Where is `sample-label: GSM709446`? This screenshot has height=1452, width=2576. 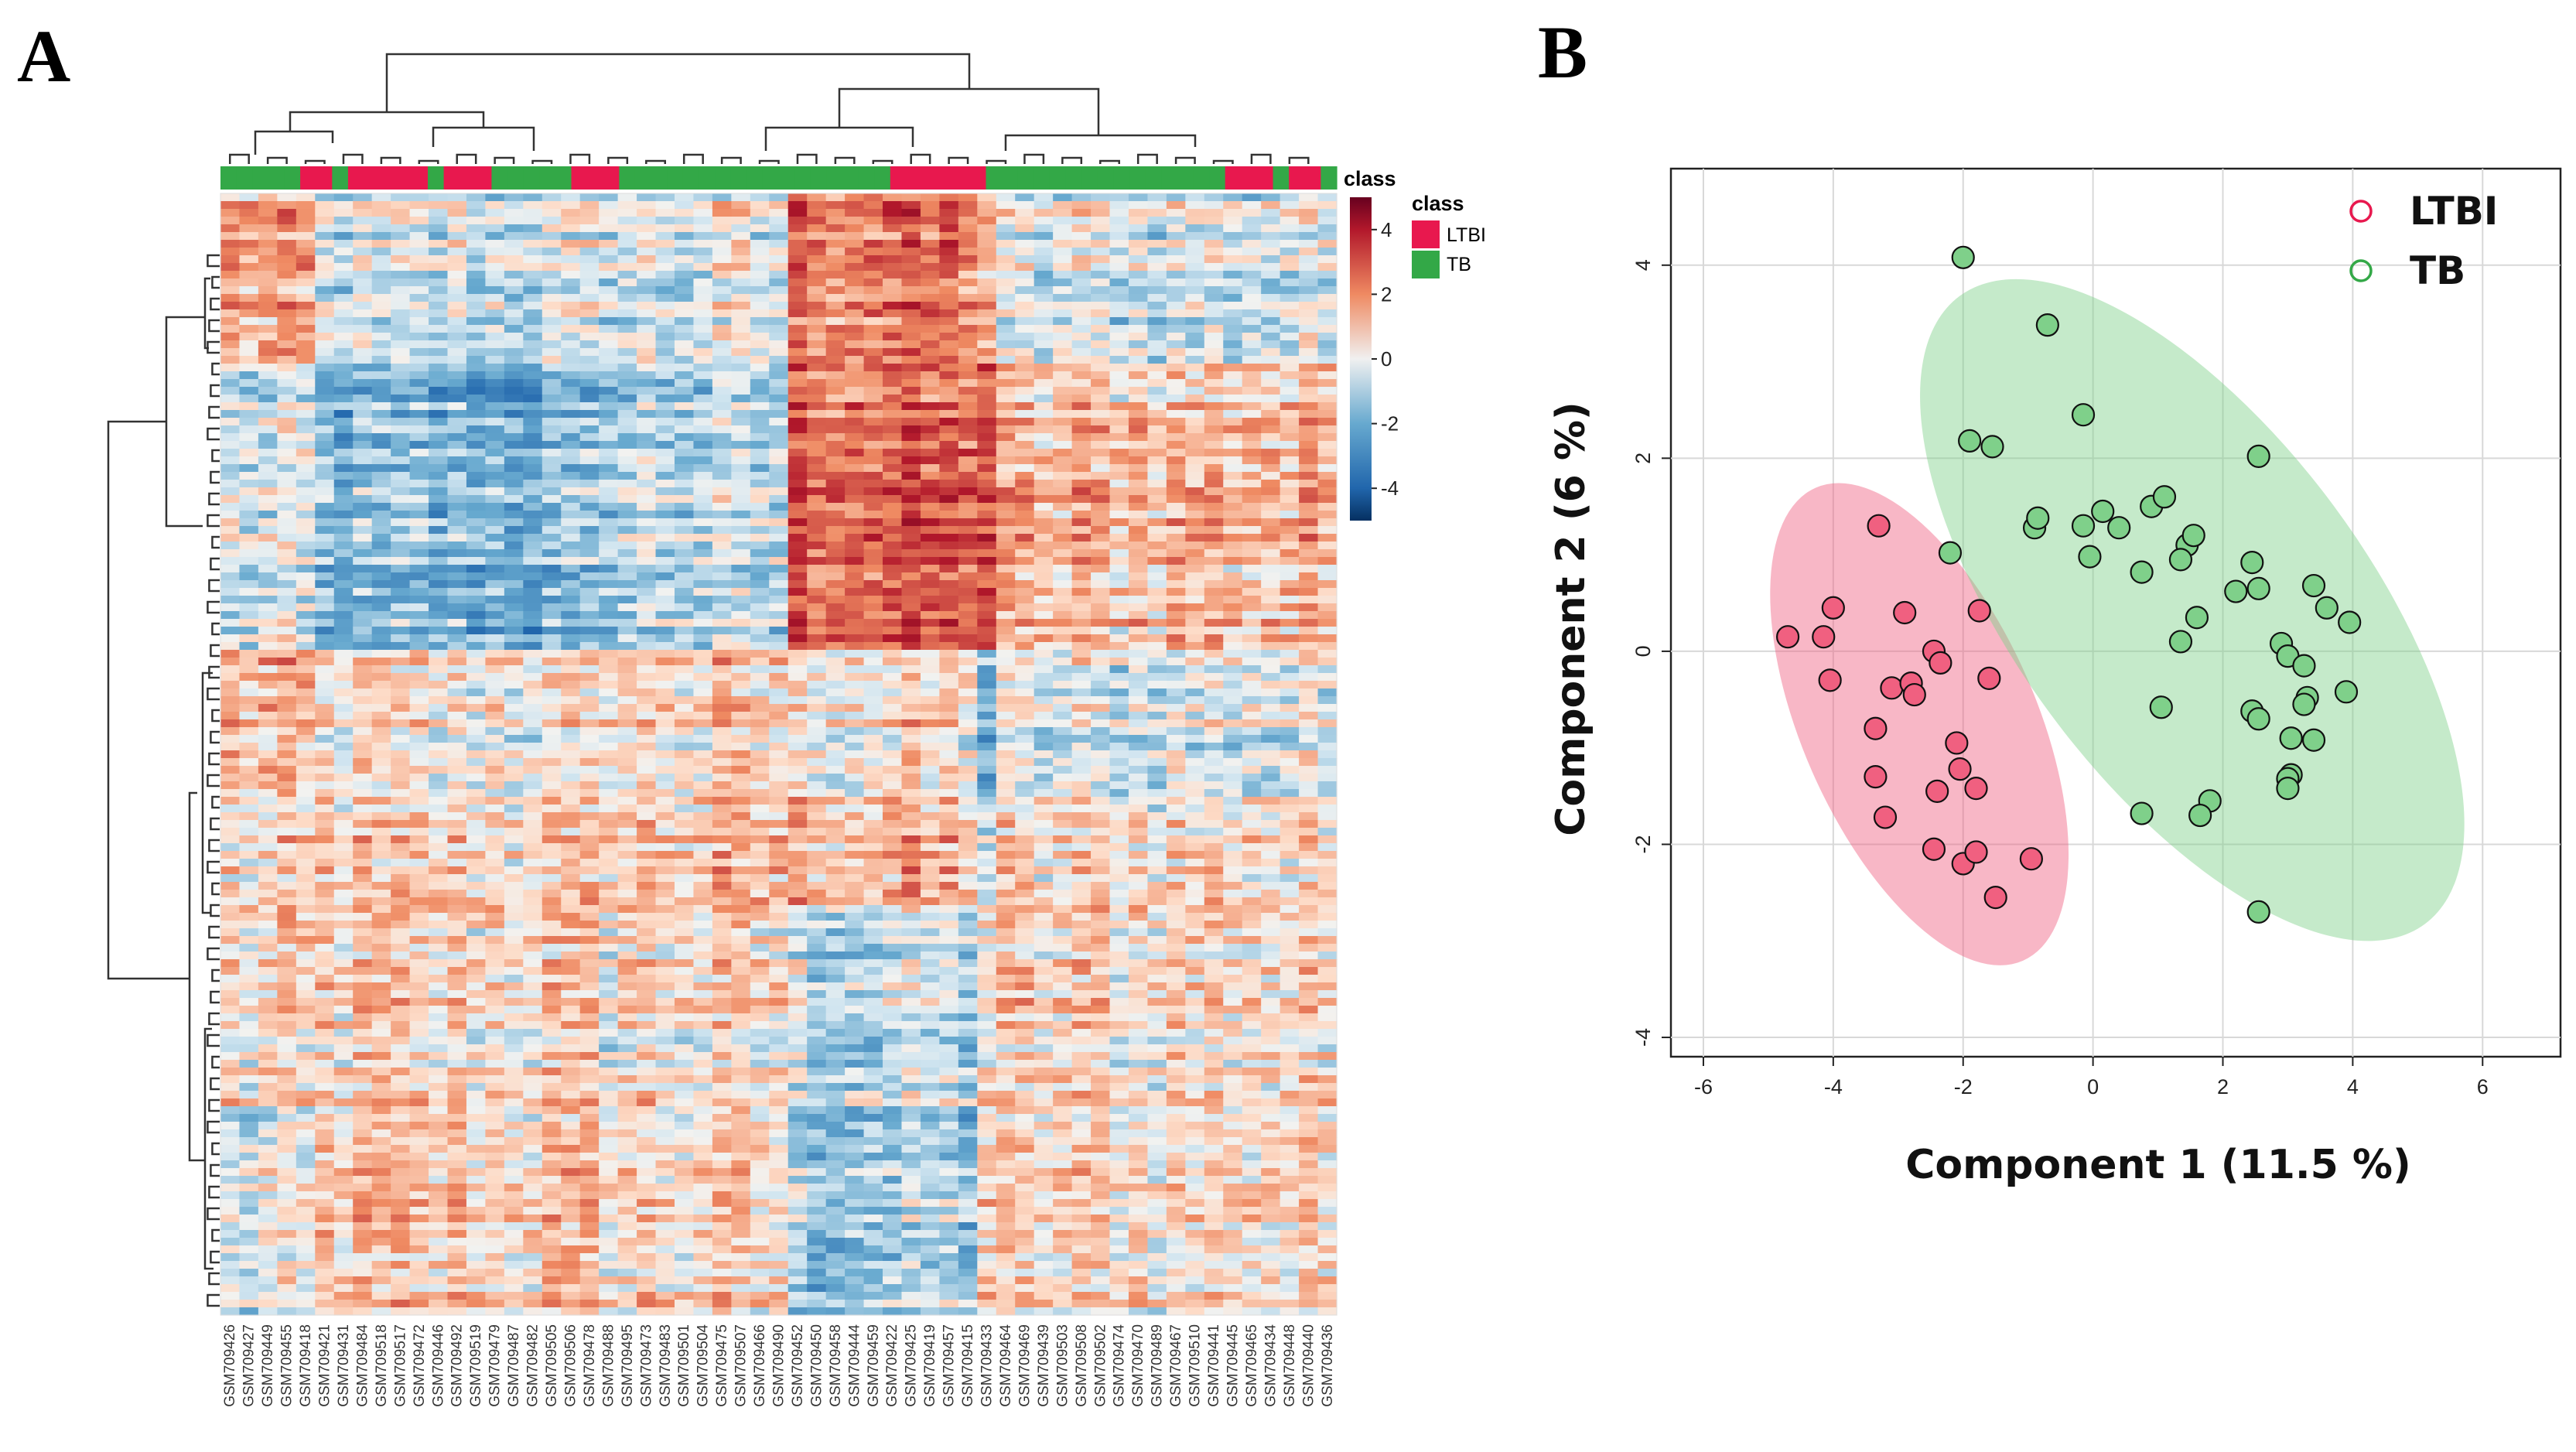 sample-label: GSM709446 is located at coordinates (438, 1365).